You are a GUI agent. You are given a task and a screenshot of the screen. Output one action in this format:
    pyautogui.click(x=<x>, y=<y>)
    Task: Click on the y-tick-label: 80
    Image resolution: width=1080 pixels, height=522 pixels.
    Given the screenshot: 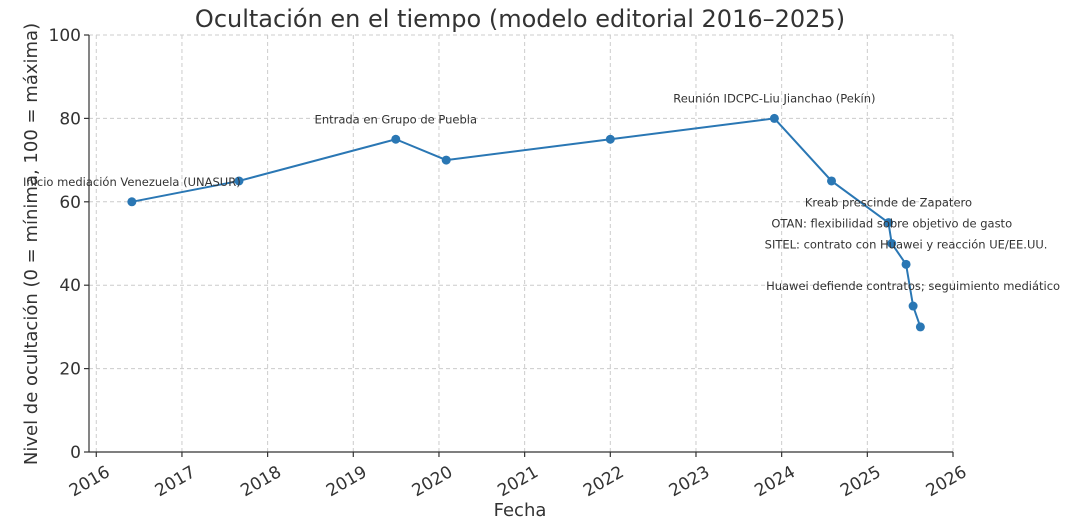 What is the action you would take?
    pyautogui.click(x=70, y=119)
    